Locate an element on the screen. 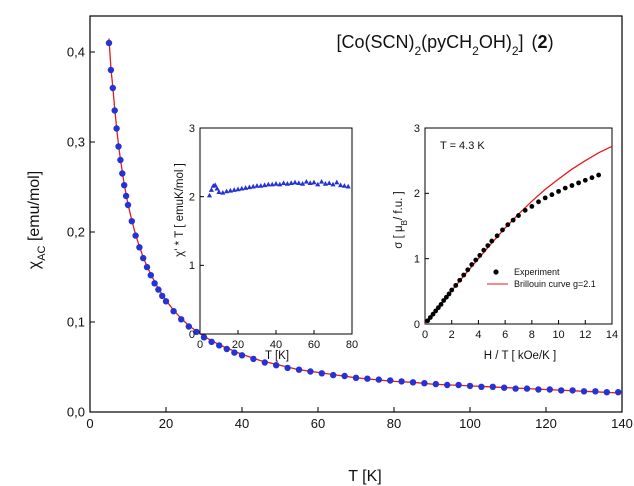  inset2-temperature-annotation: T = 4.3 K is located at coordinates (462, 146).